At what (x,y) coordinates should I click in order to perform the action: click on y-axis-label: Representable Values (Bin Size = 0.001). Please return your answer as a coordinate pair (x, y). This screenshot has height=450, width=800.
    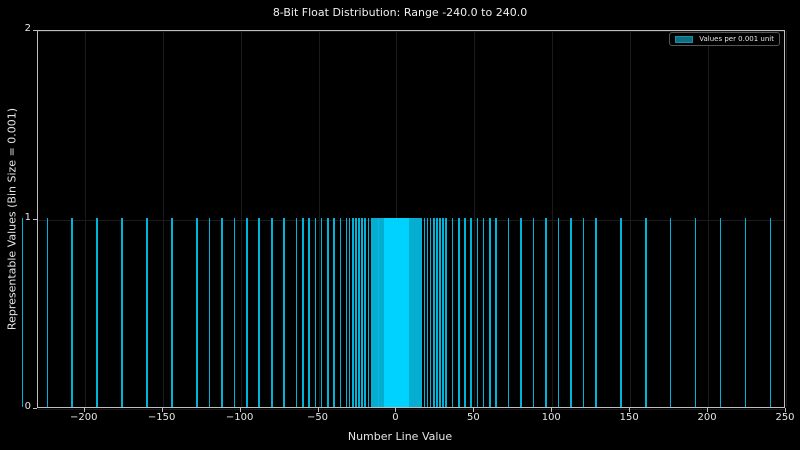
    Looking at the image, I should click on (12, 219).